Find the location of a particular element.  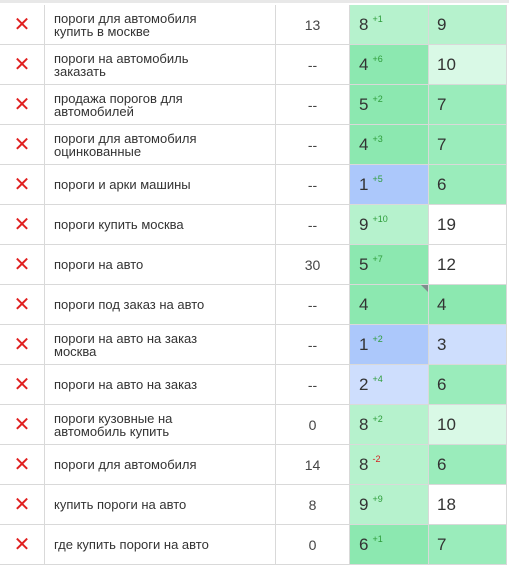

table-row: ✕ пороги купить москва -- 9 +10 19 is located at coordinates (254, 225).